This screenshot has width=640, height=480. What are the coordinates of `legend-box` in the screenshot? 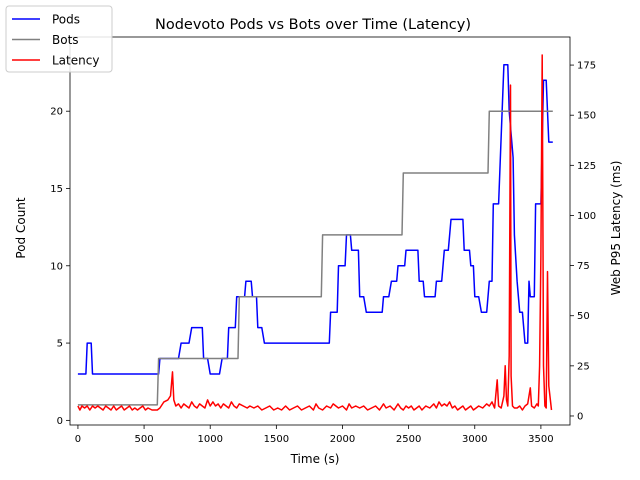 It's located at (59, 39).